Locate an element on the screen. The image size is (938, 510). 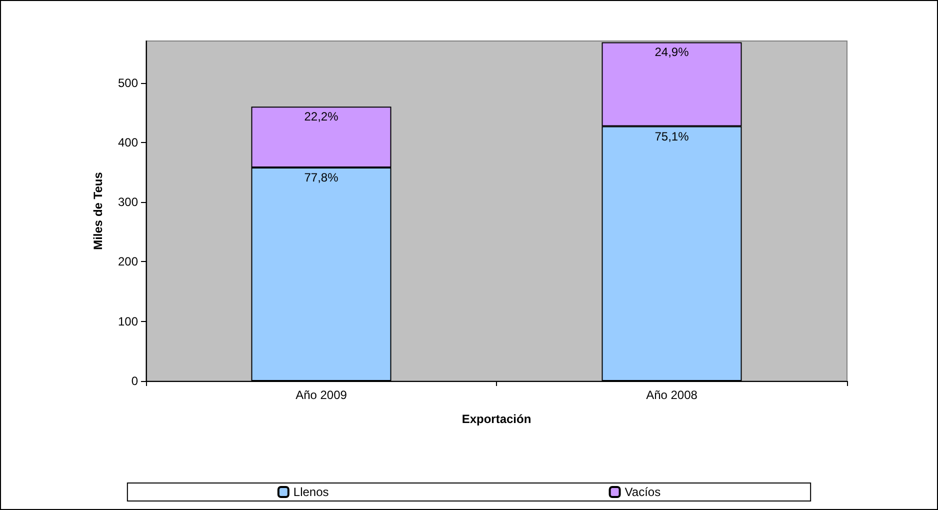
x-axis-title: Exportación is located at coordinates (497, 419).